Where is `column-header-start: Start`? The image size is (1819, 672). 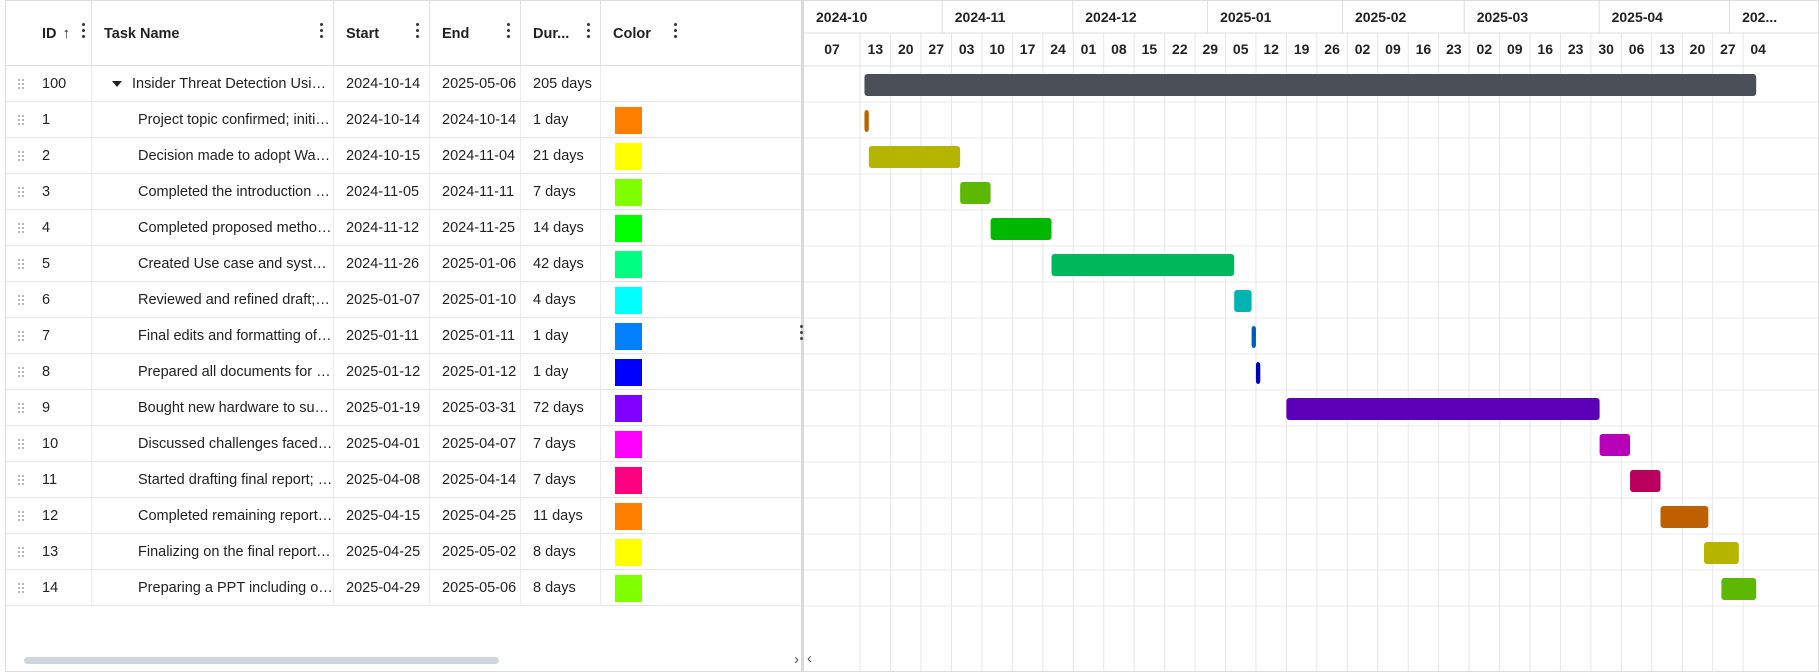
column-header-start: Start is located at coordinates (382, 33).